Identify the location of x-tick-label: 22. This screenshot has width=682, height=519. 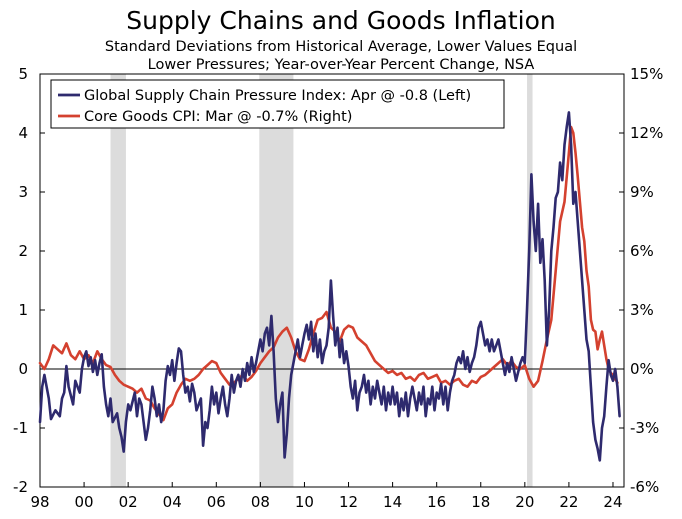
(568, 502).